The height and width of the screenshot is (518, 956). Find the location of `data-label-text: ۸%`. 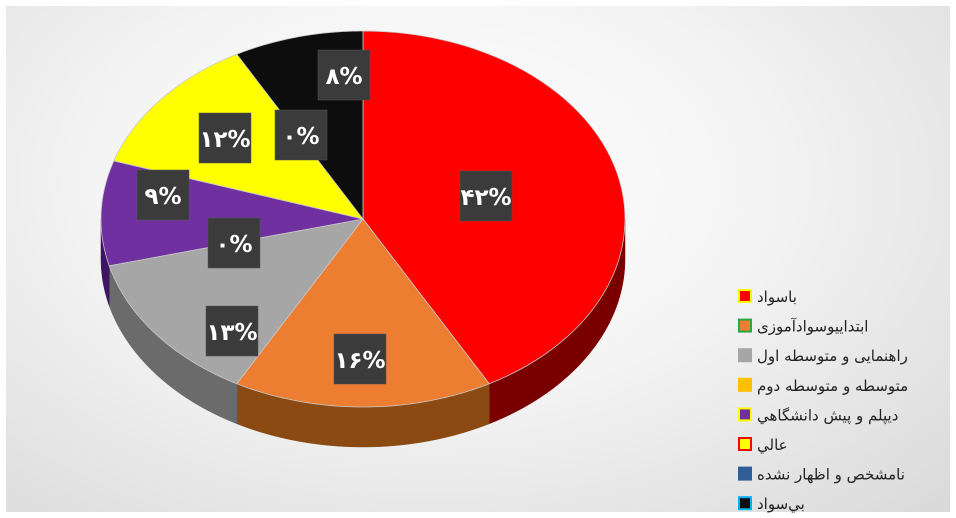

data-label-text: ۸% is located at coordinates (343, 77).